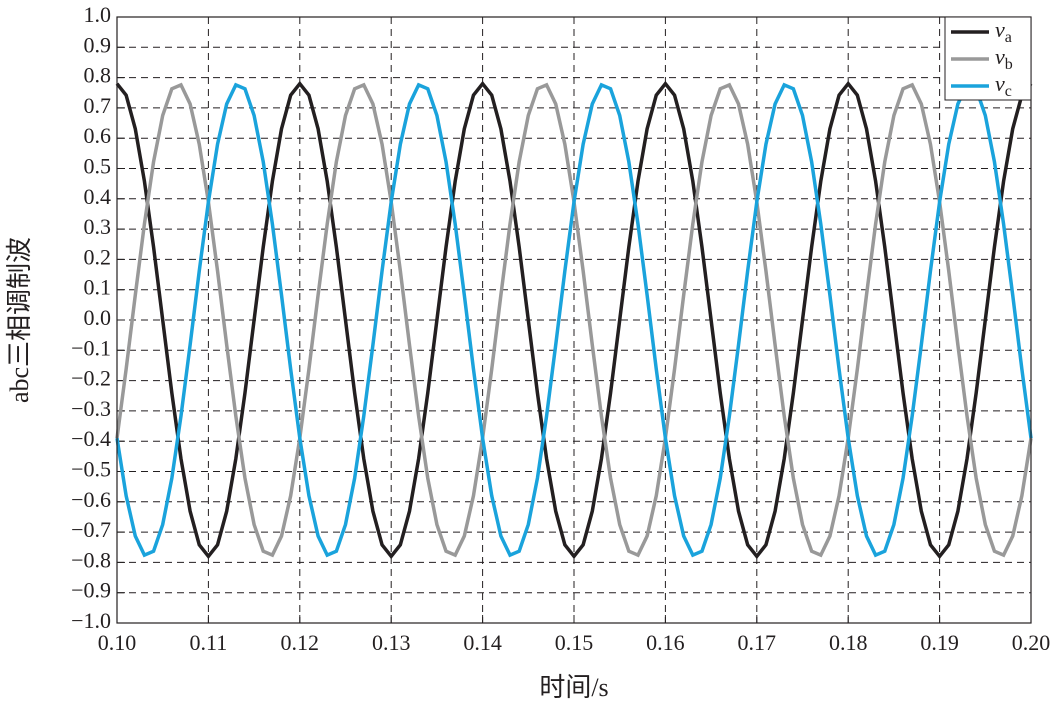 This screenshot has width=1059, height=714. I want to click on x-tick-label: 0.19, so click(939, 642).